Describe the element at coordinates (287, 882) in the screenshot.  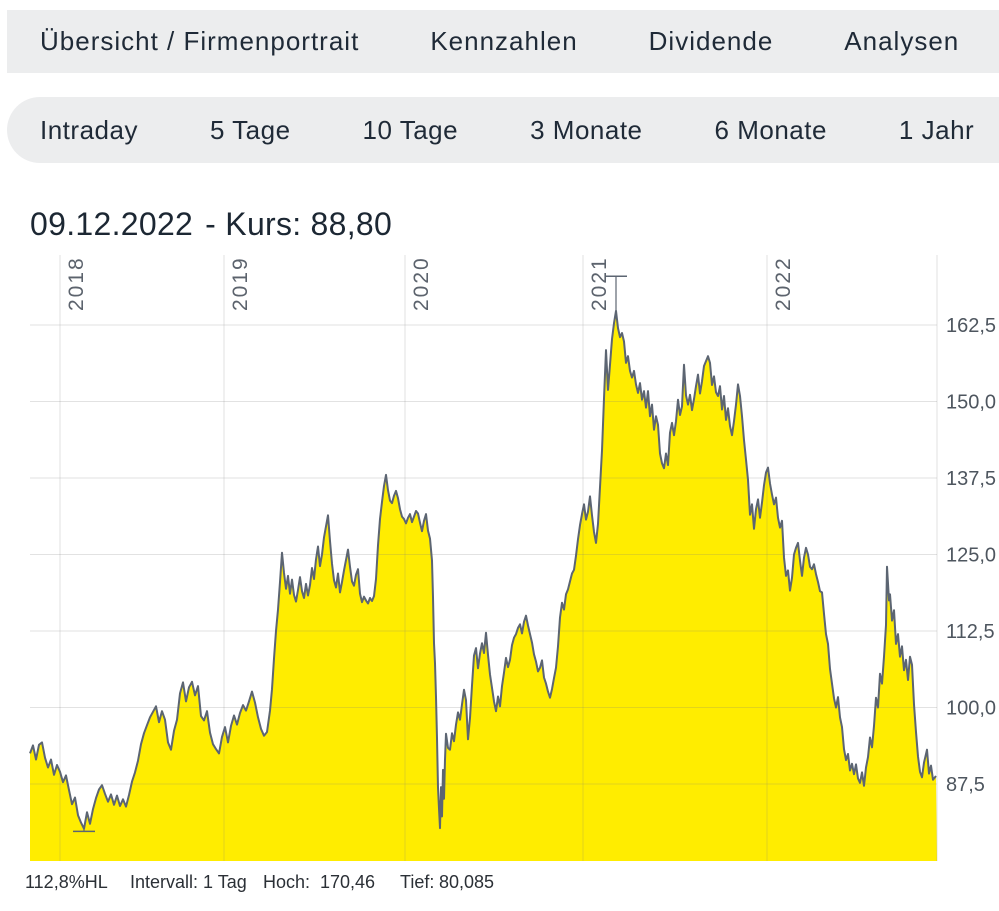
I see `hoch-label: Hoch:` at that location.